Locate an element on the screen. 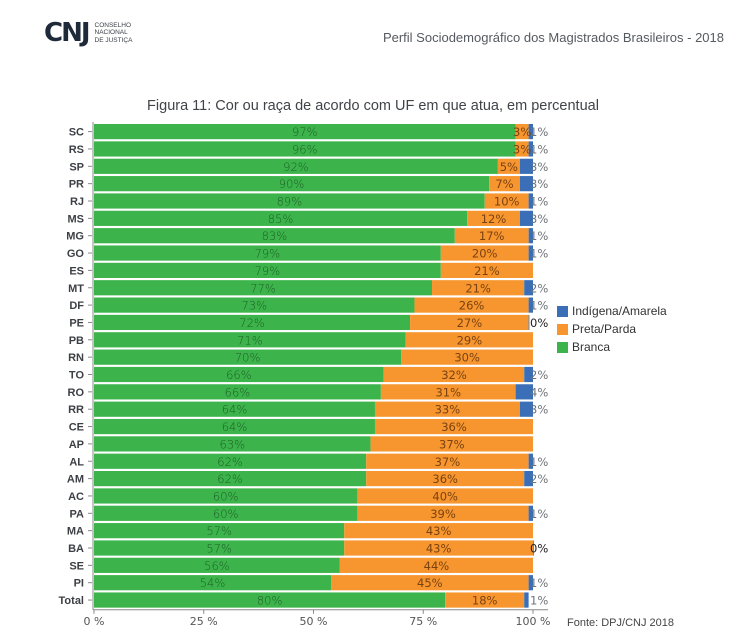 The width and height of the screenshot is (746, 642). data-label-preta-parda: 33% is located at coordinates (448, 410).